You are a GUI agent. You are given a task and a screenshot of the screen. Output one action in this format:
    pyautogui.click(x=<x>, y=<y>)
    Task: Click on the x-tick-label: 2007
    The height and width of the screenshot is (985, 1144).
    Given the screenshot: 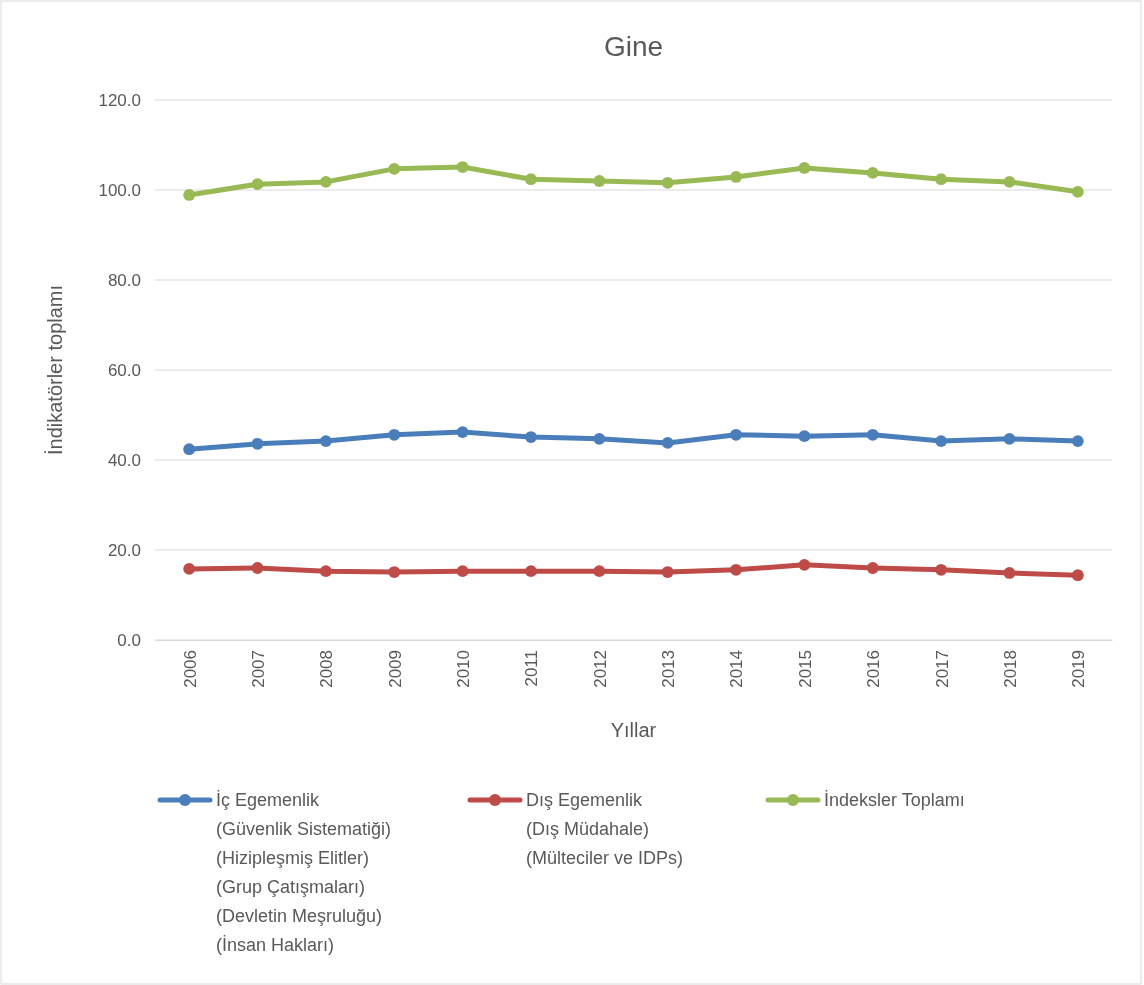 What is the action you would take?
    pyautogui.click(x=258, y=669)
    